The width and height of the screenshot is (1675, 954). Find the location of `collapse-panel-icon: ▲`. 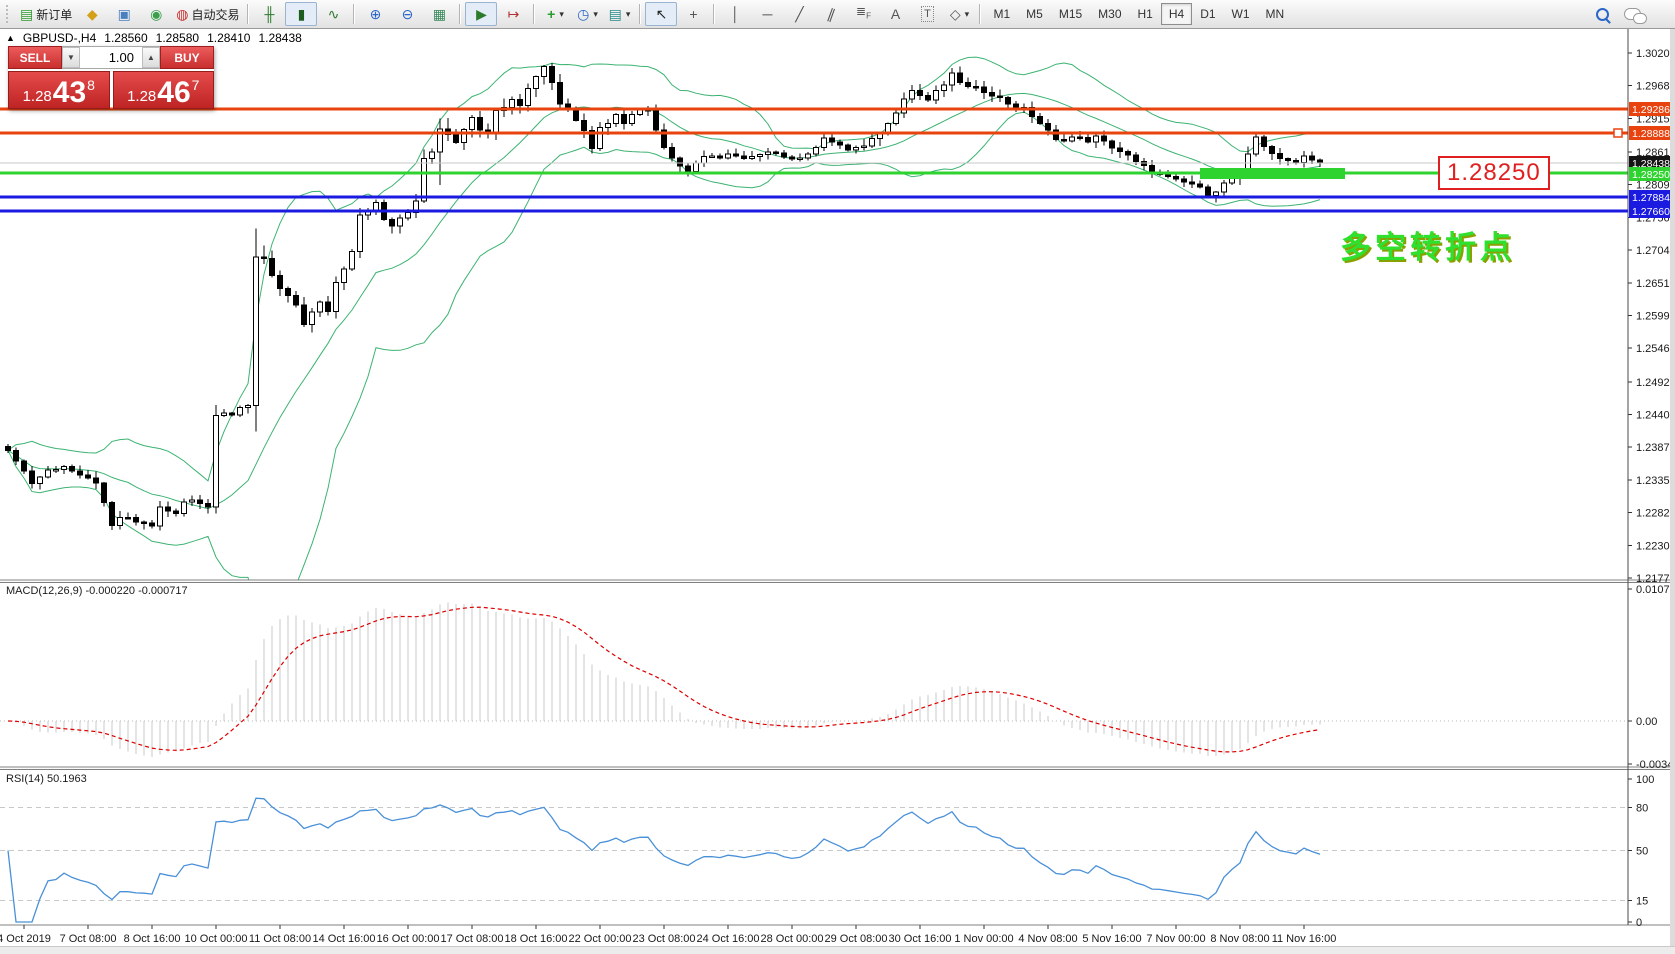

collapse-panel-icon: ▲ is located at coordinates (10, 38).